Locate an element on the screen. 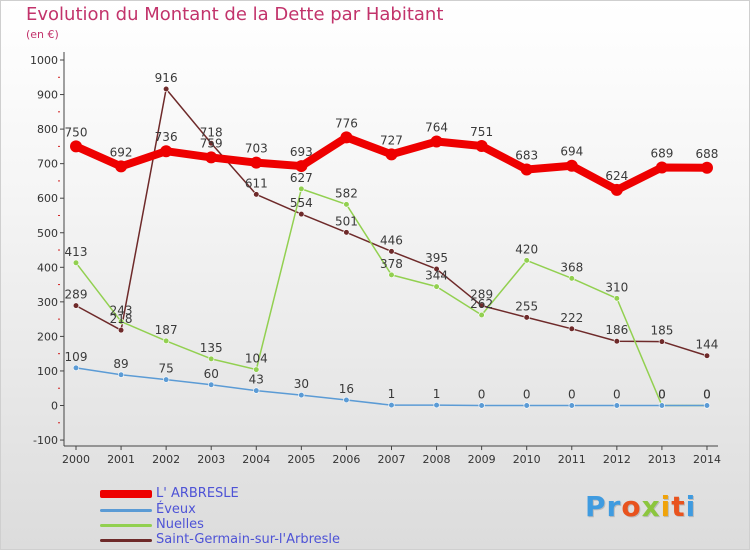 Image resolution: width=750 pixels, height=550 pixels. data-label: 727 is located at coordinates (391, 140).